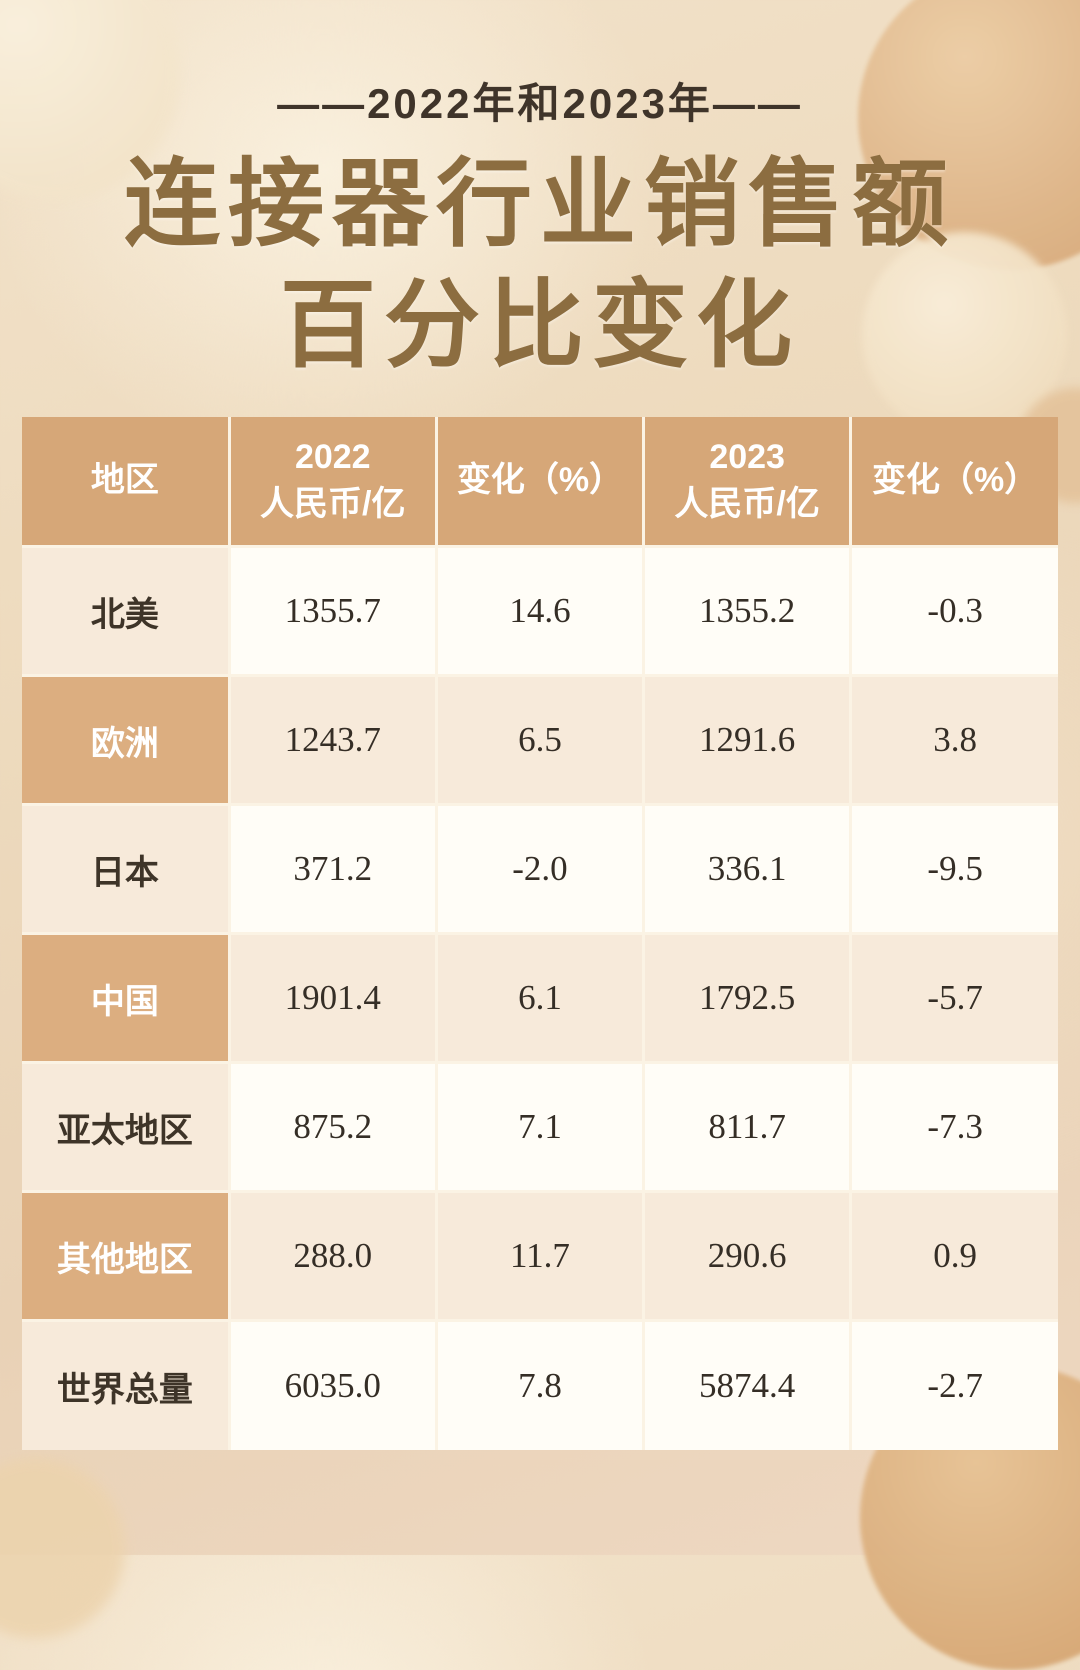 Image resolution: width=1080 pixels, height=1670 pixels. What do you see at coordinates (332, 1256) in the screenshot?
I see `value-2022-cell: 288.0` at bounding box center [332, 1256].